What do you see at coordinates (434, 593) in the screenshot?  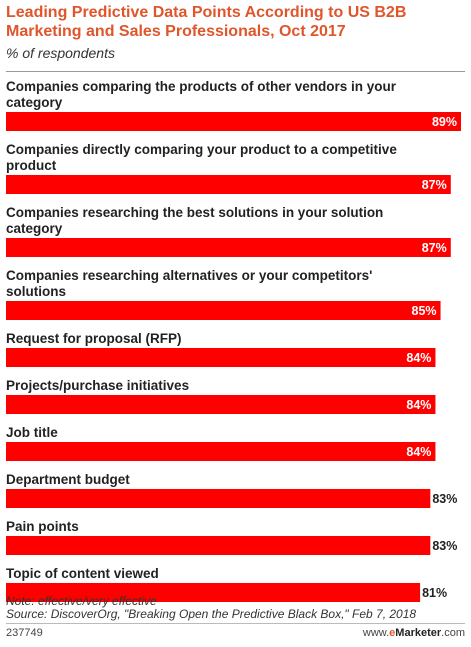 I see `value-label: 81%` at bounding box center [434, 593].